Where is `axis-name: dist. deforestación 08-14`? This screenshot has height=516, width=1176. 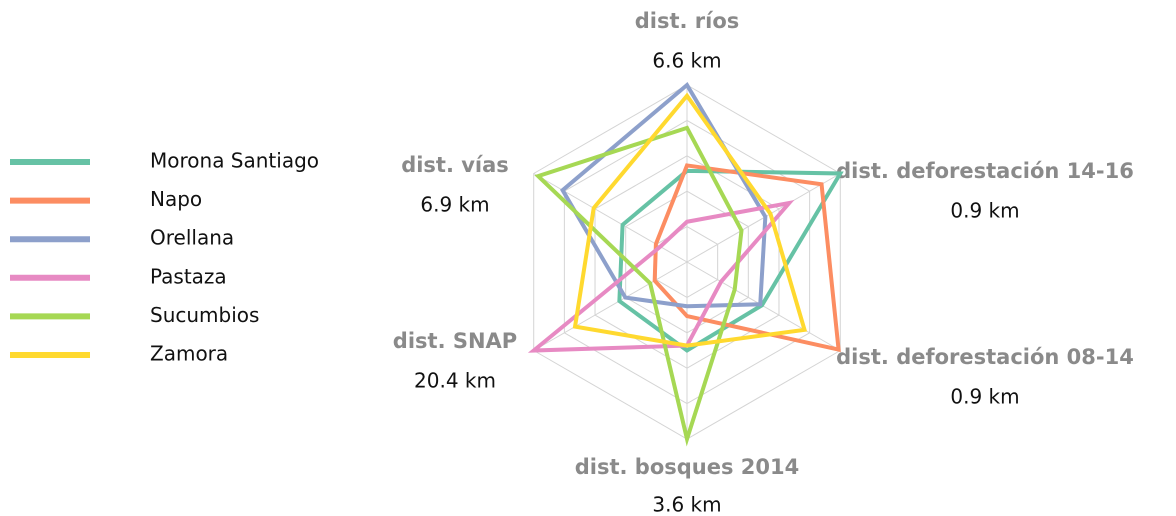
axis-name: dist. deforestación 08-14 is located at coordinates (985, 357).